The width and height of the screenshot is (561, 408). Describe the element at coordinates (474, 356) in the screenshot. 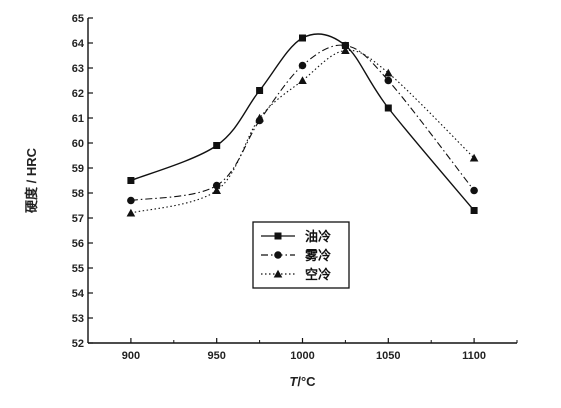

I see `x-tick-label: 1100` at that location.